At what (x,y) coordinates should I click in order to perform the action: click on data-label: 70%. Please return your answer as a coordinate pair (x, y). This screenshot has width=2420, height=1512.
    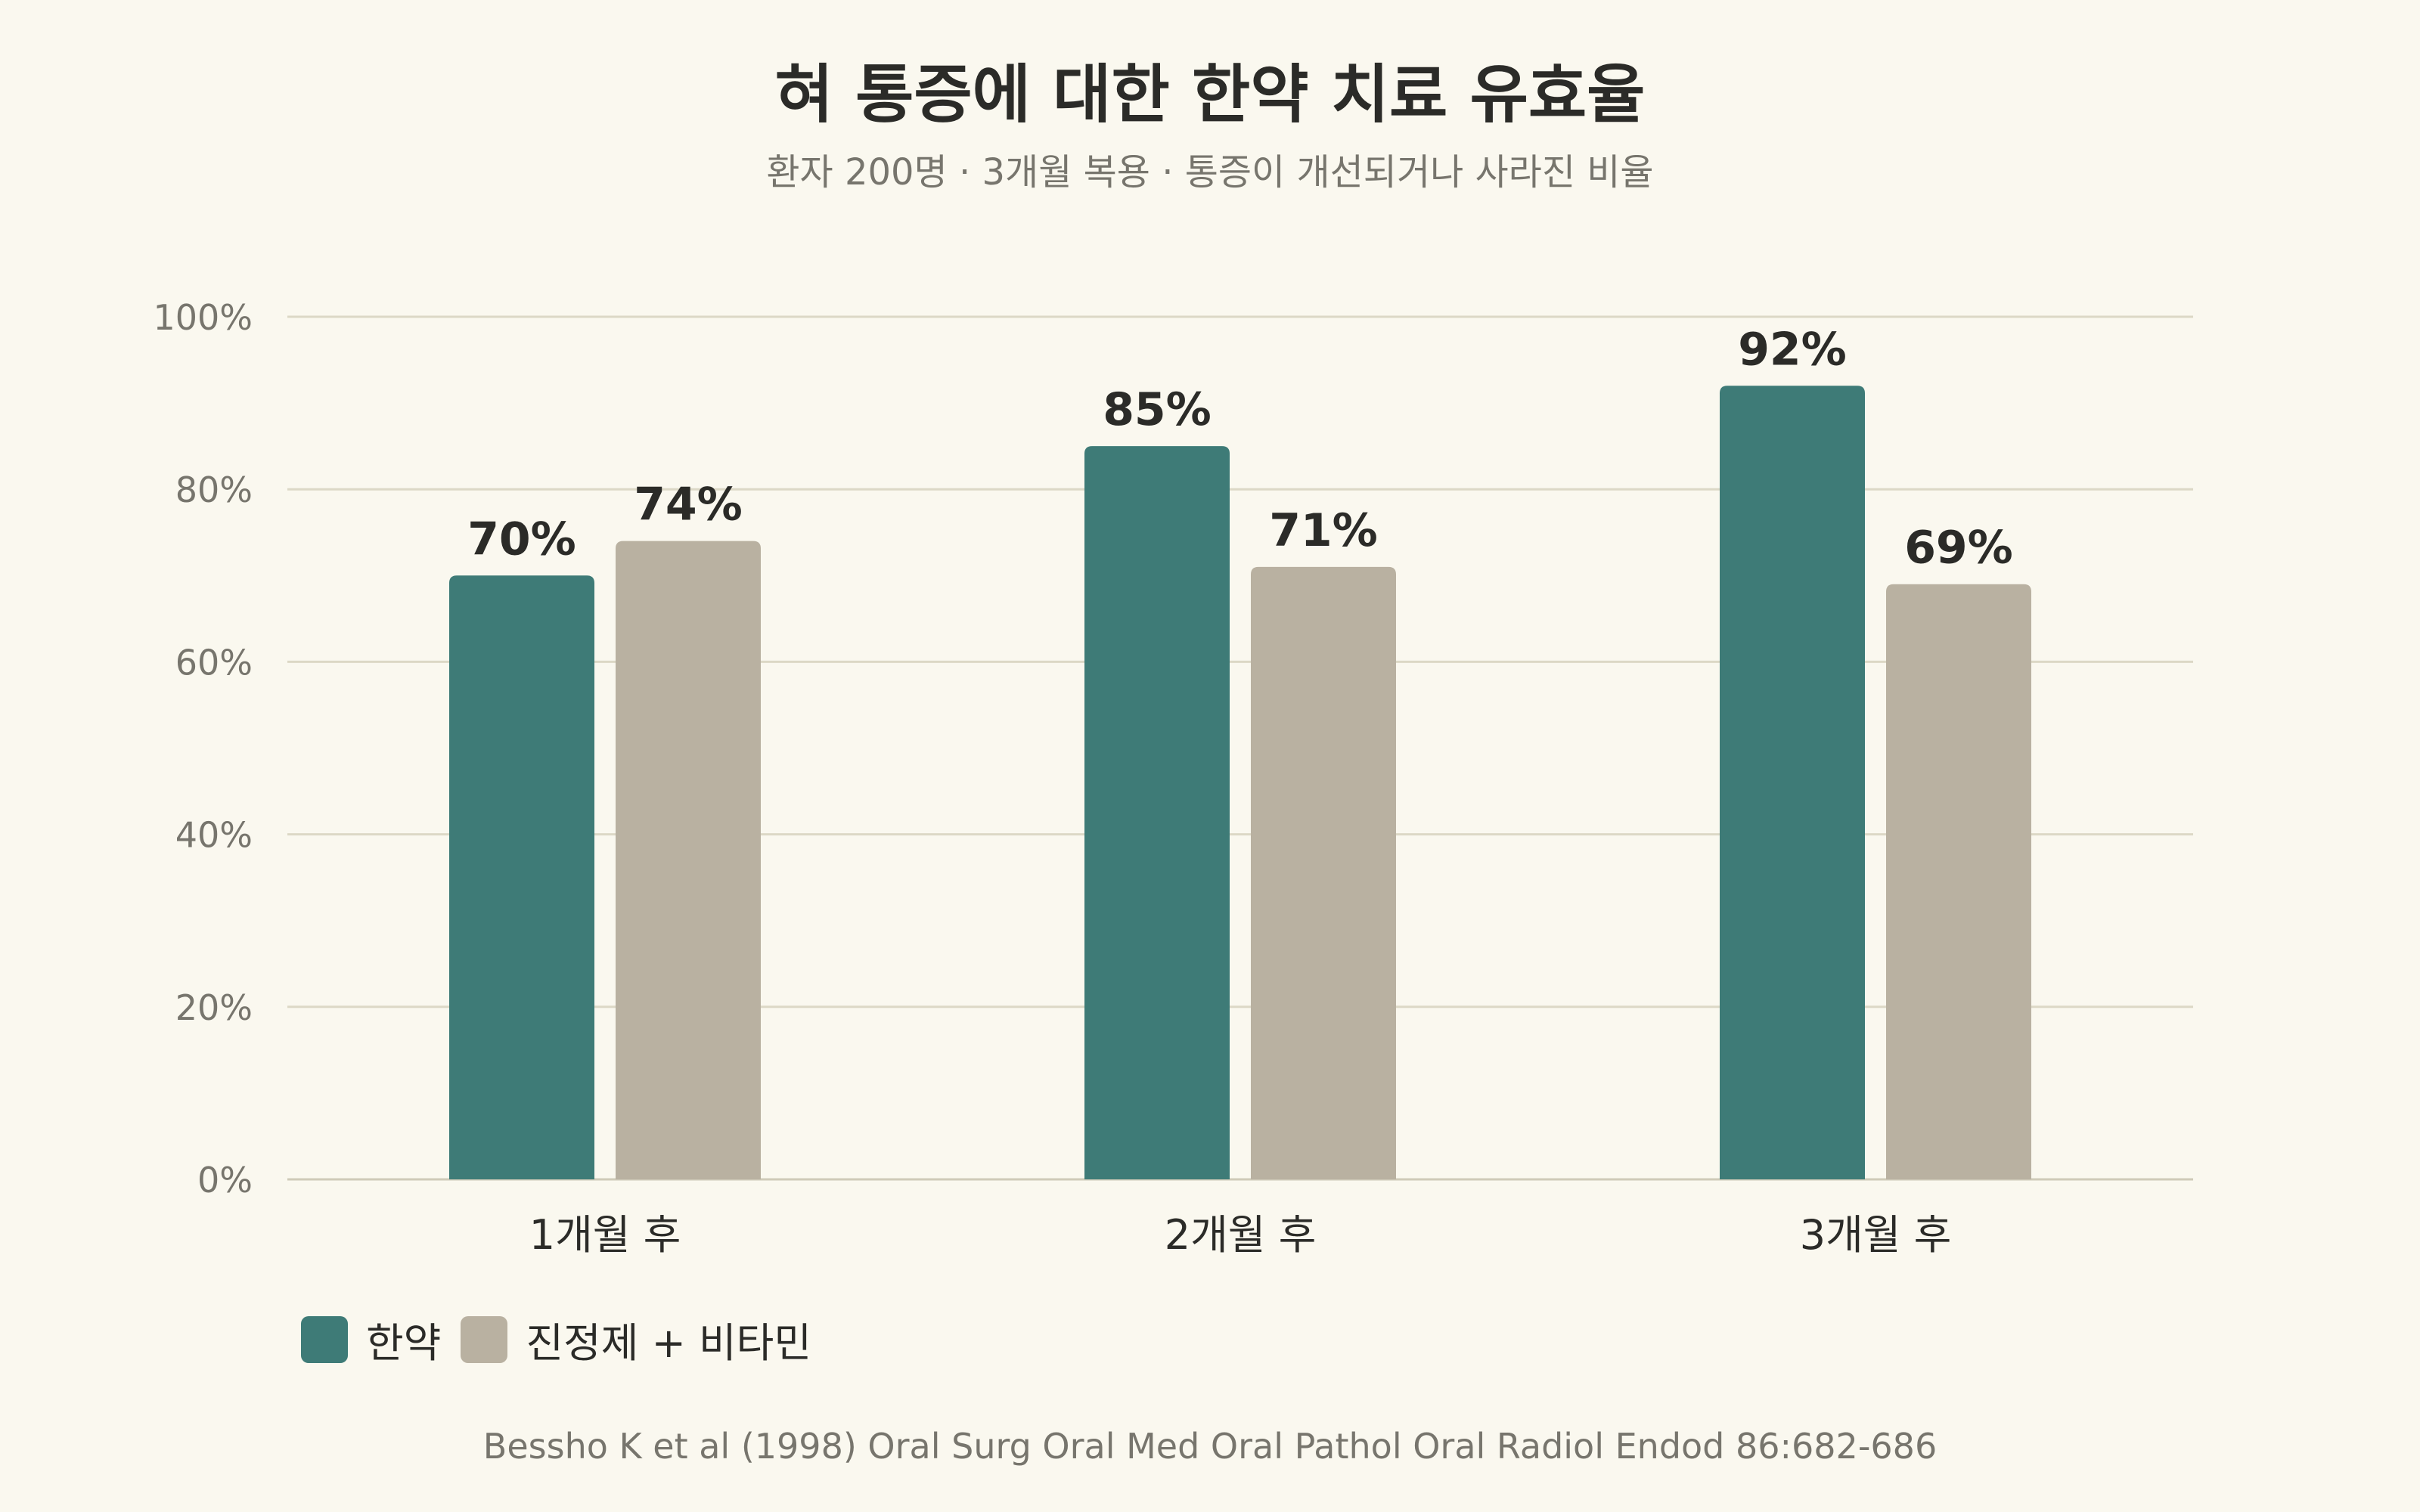
    Looking at the image, I should click on (521, 539).